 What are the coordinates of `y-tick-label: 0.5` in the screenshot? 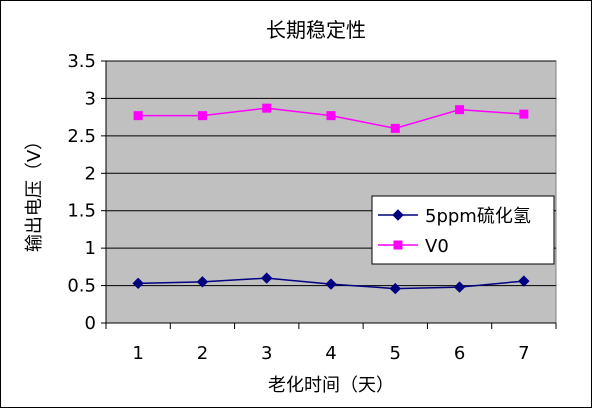 It's located at (81, 286).